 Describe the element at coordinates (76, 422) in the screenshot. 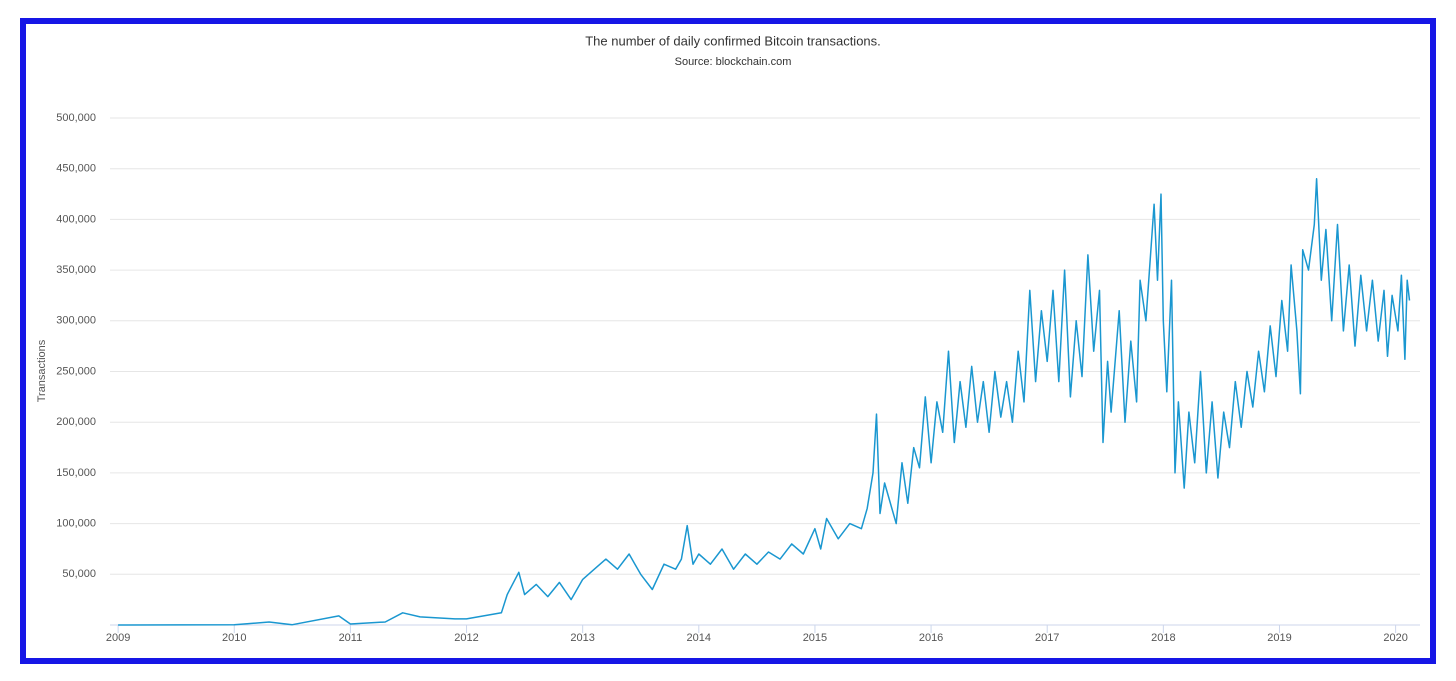

I see `y-tick-label: 200,000` at that location.